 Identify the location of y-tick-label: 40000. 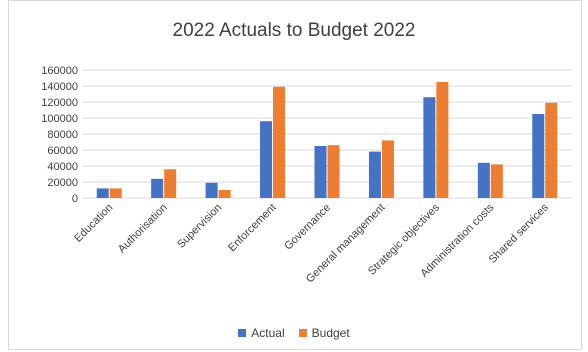
(62, 167).